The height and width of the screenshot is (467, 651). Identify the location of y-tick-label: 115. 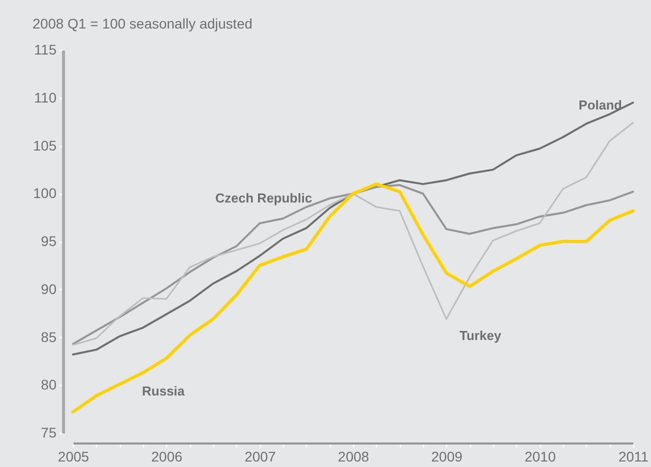
(45, 50).